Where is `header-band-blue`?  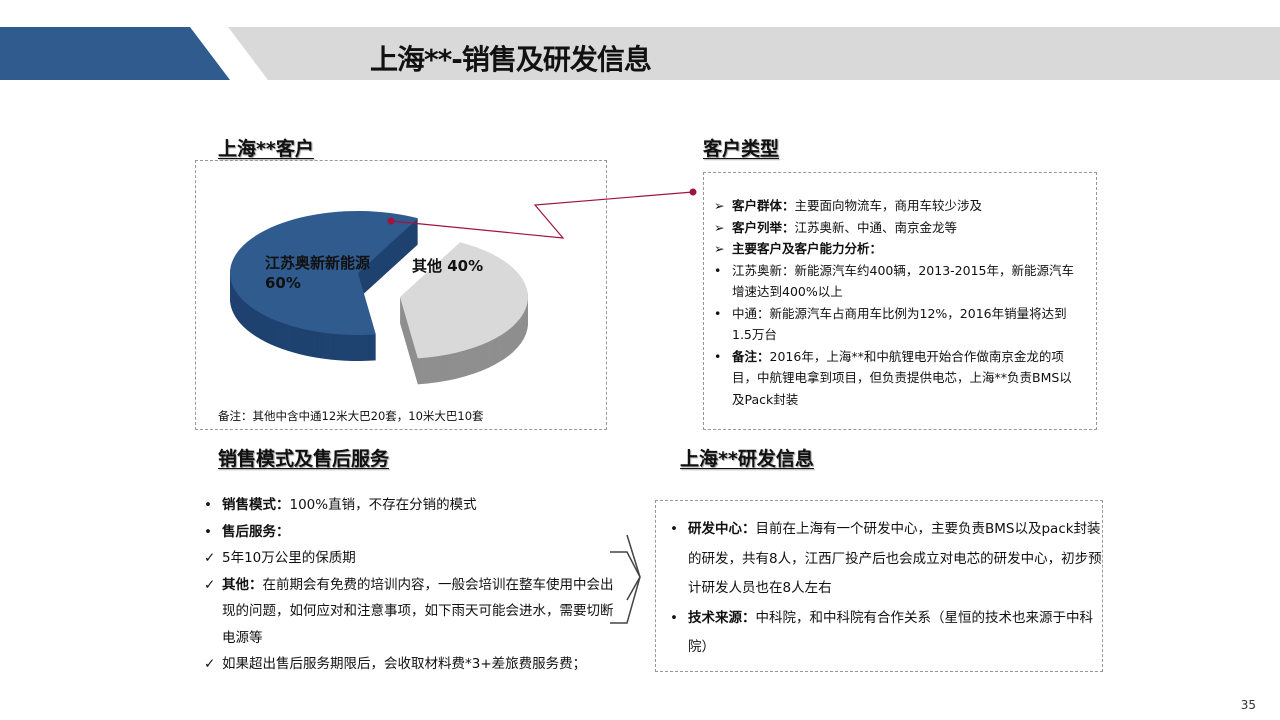 header-band-blue is located at coordinates (115, 53).